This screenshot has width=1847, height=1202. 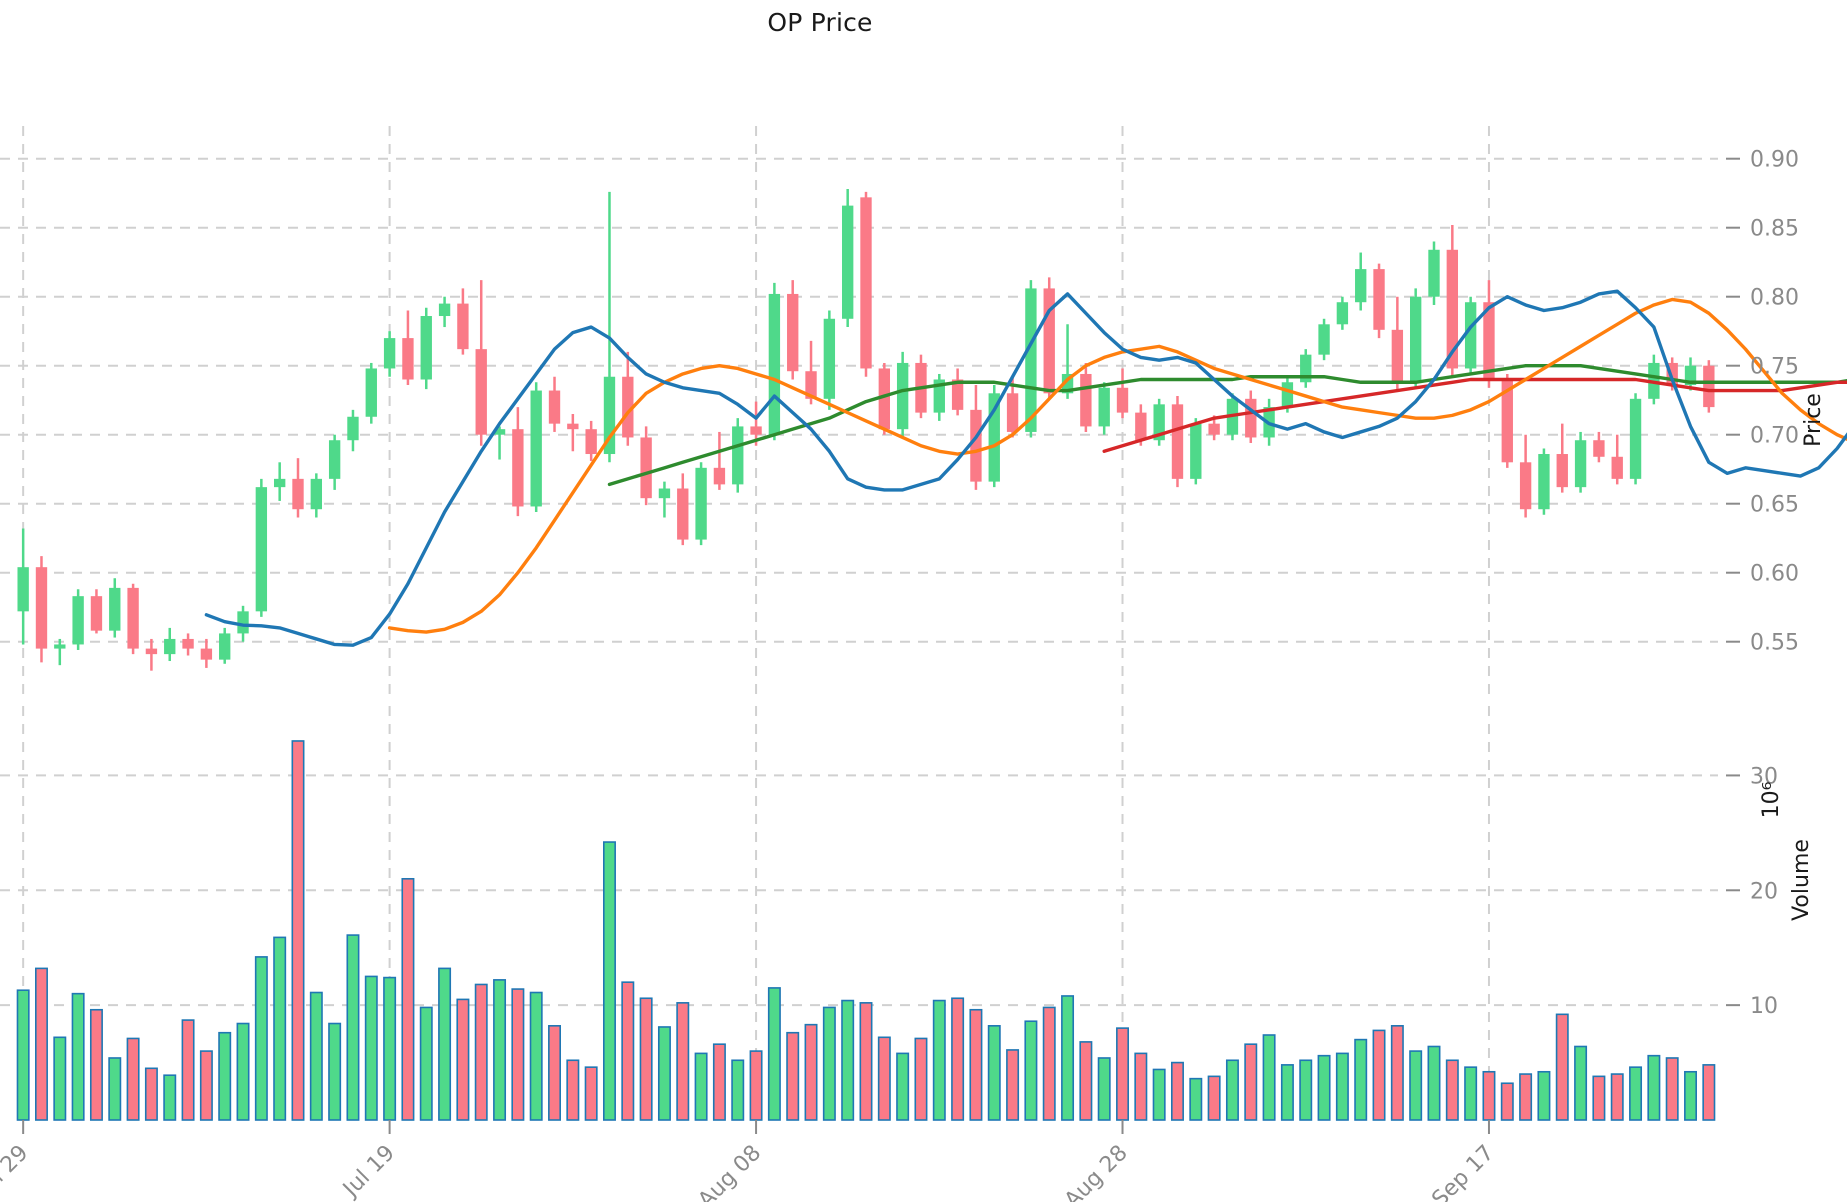 I want to click on price-tick-label: 0.75, so click(x=1774, y=367).